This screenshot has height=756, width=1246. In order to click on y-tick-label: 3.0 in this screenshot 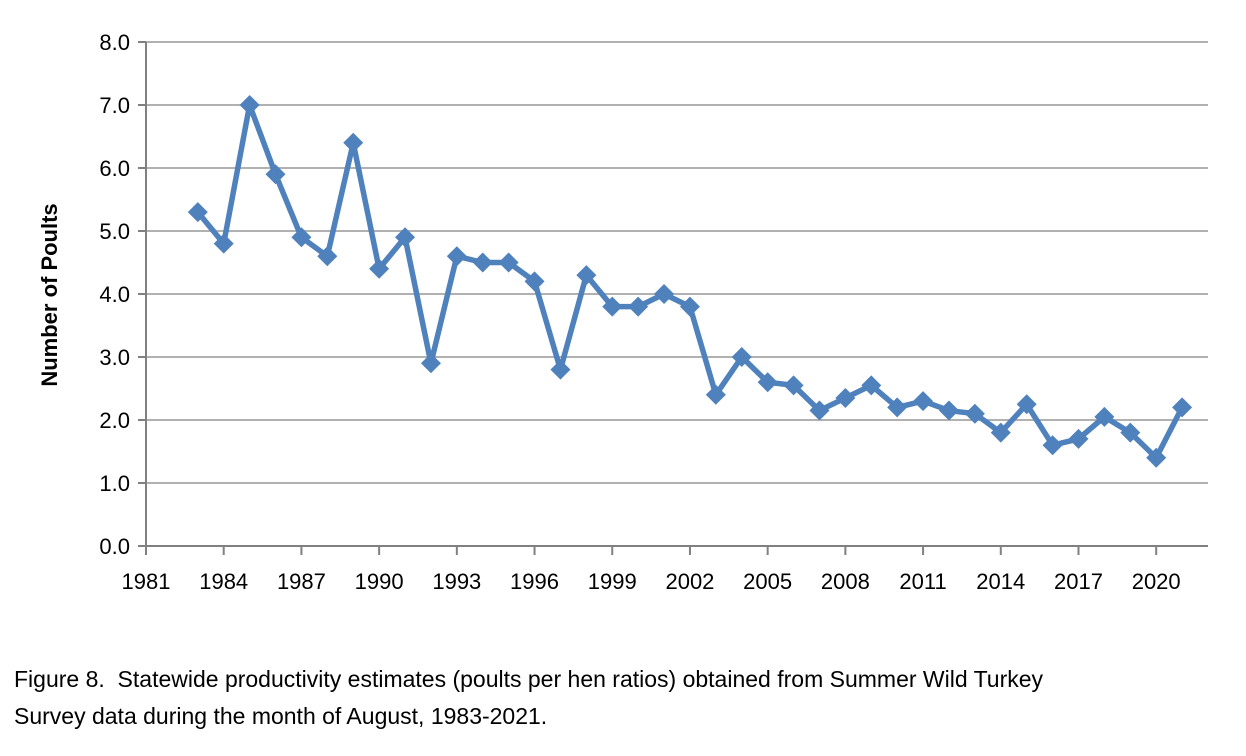, I will do `click(114, 357)`.